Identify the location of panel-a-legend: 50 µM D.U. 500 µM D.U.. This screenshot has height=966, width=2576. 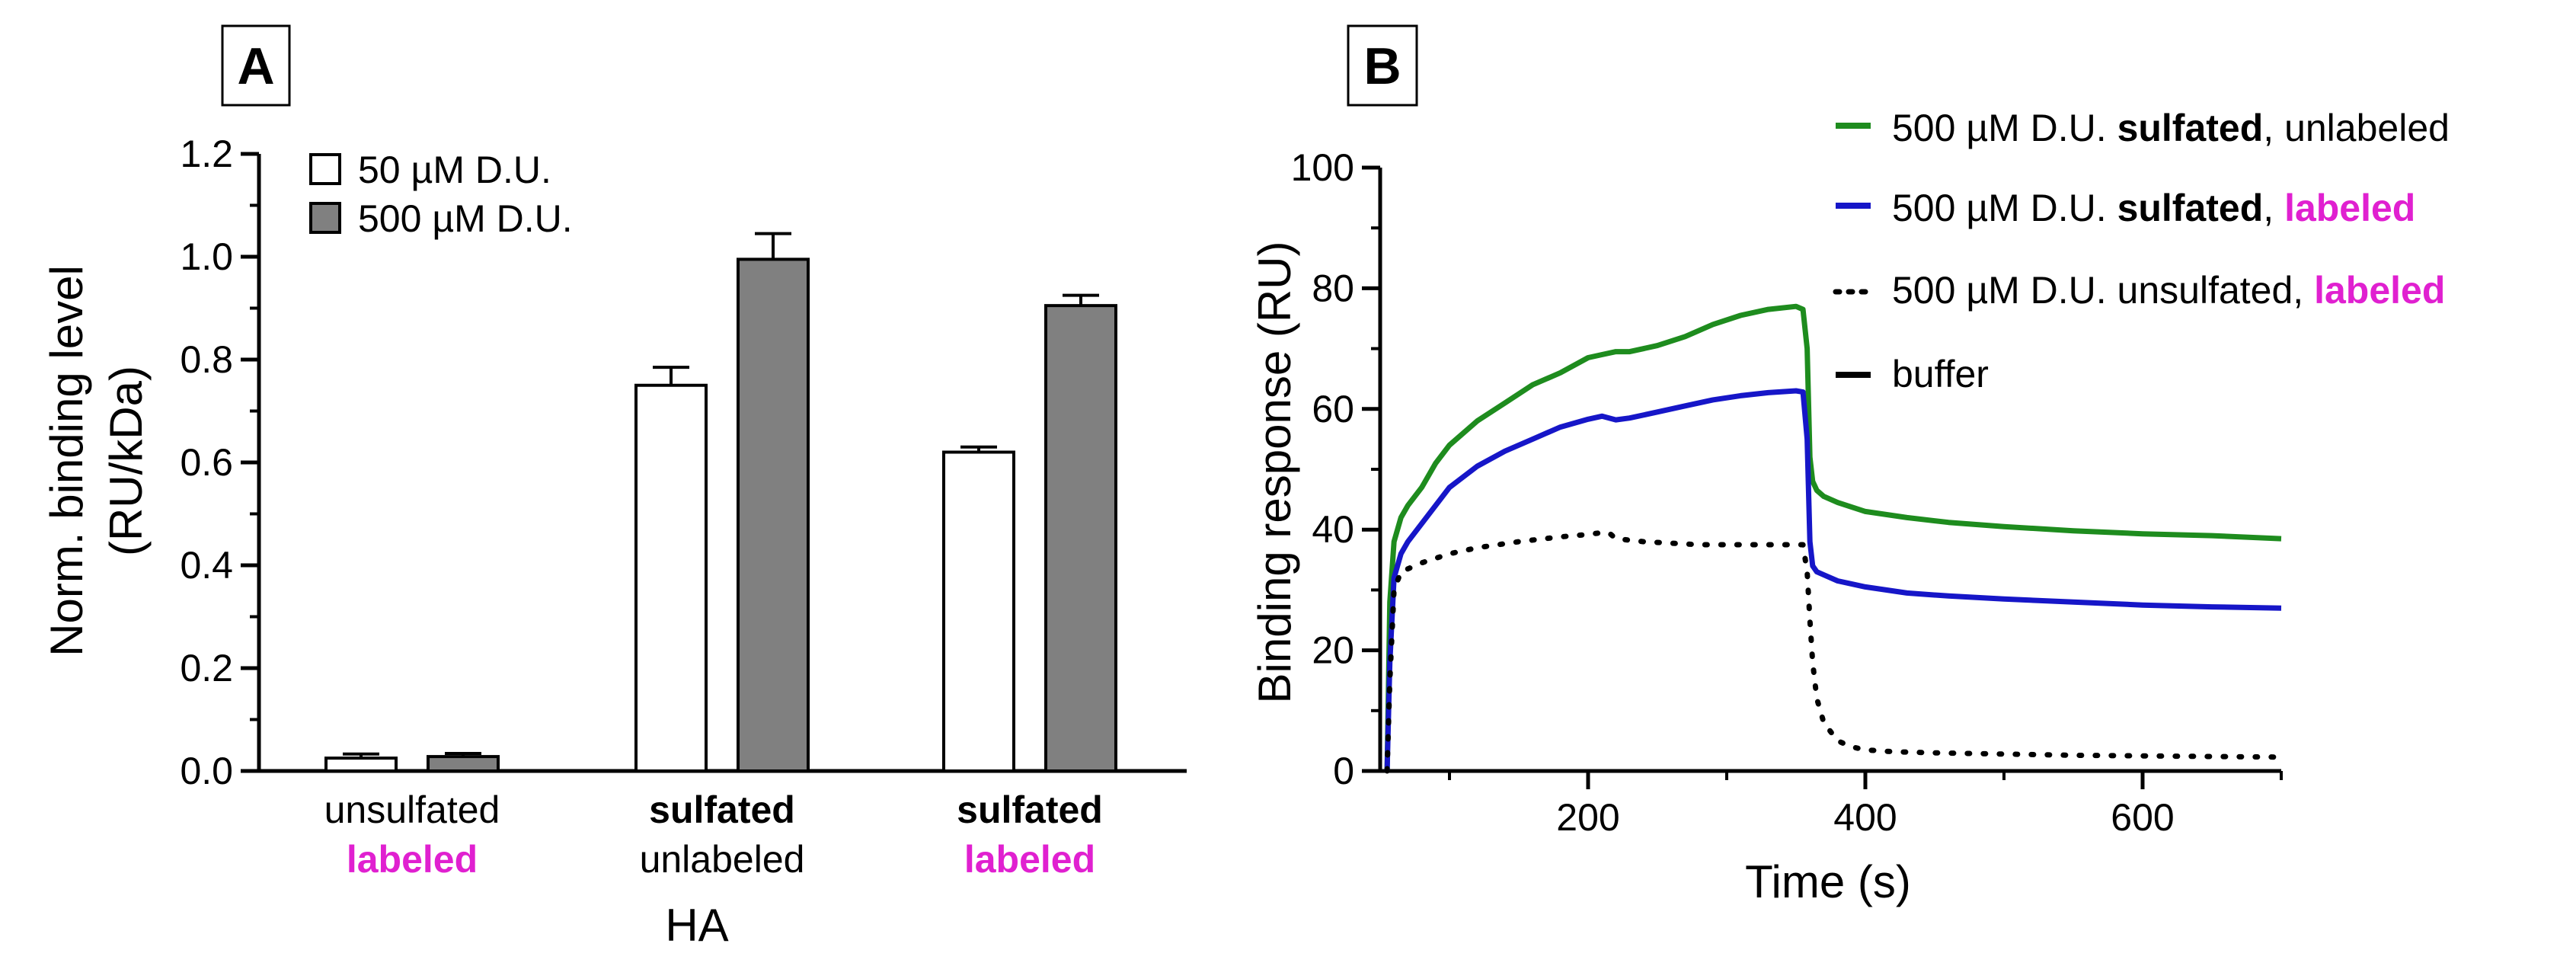
(441, 194).